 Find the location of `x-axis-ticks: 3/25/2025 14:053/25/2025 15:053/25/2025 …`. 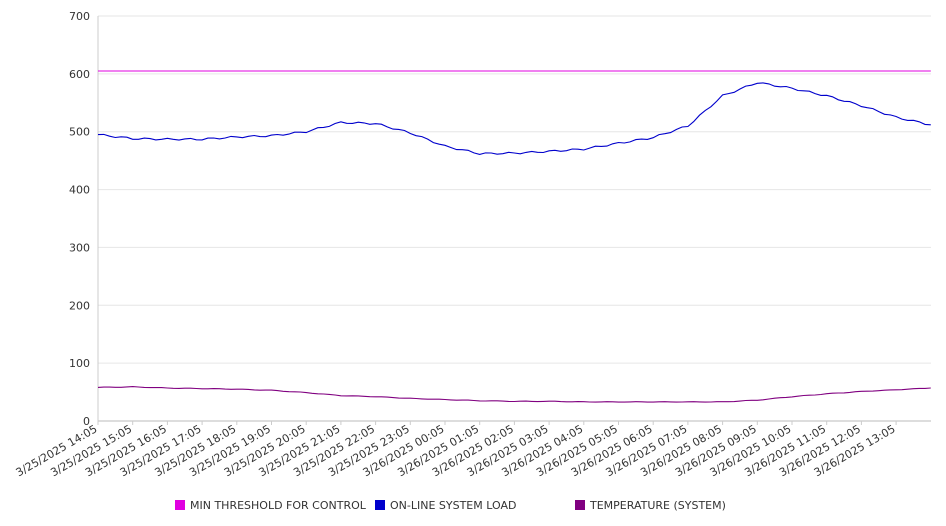

x-axis-ticks: 3/25/2025 14:053/25/2025 15:053/25/2025 … is located at coordinates (456, 450).